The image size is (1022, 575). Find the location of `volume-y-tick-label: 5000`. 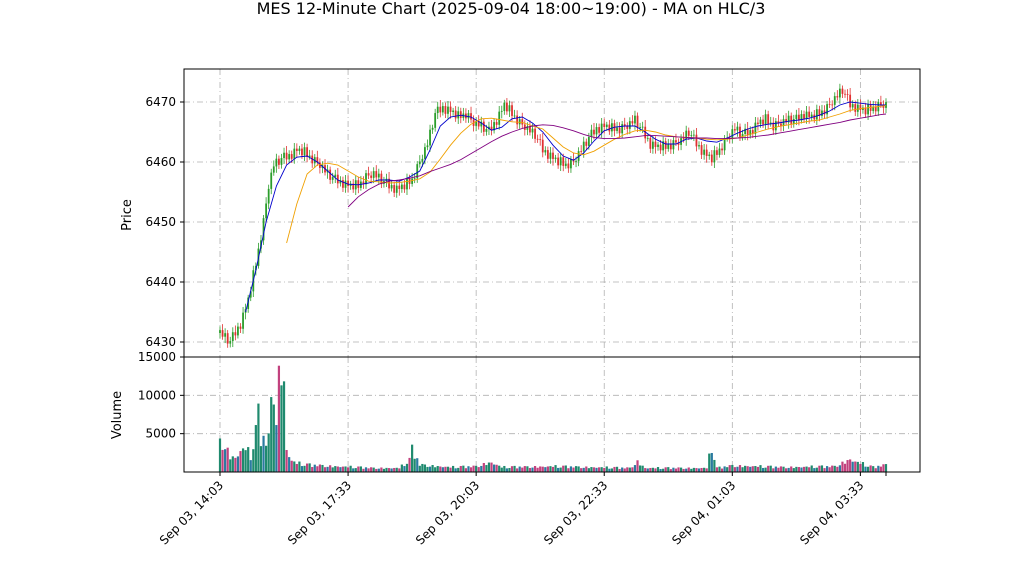

volume-y-tick-label: 5000 is located at coordinates (160, 434).